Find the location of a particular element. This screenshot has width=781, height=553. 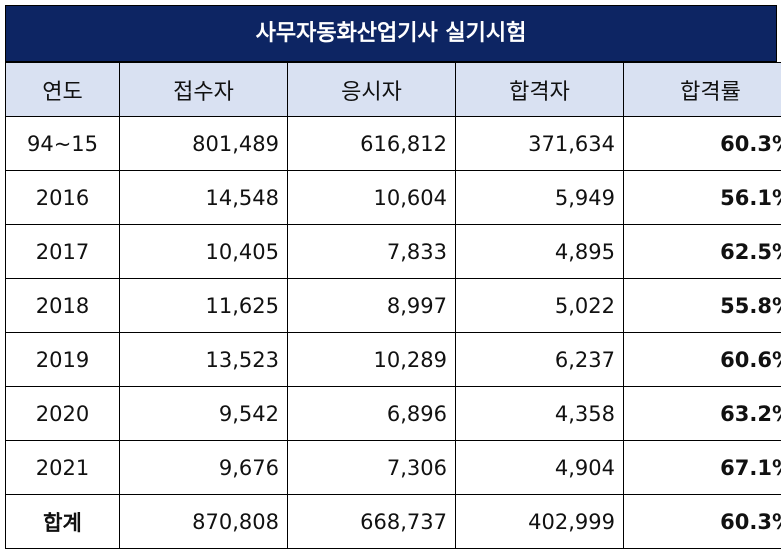

cell-year: 2020 is located at coordinates (62, 413).